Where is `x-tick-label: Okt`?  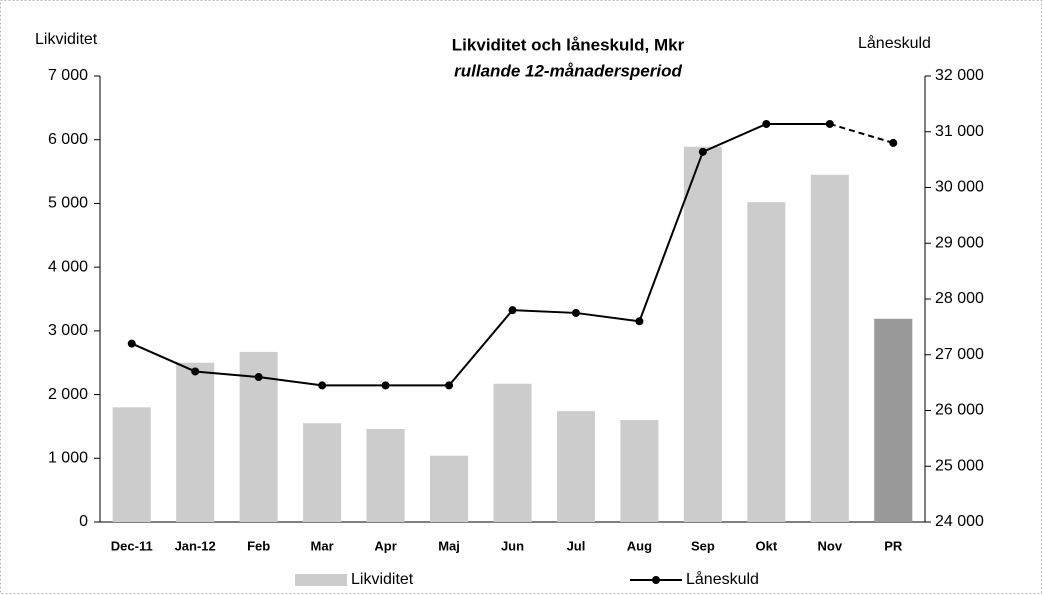
x-tick-label: Okt is located at coordinates (767, 545).